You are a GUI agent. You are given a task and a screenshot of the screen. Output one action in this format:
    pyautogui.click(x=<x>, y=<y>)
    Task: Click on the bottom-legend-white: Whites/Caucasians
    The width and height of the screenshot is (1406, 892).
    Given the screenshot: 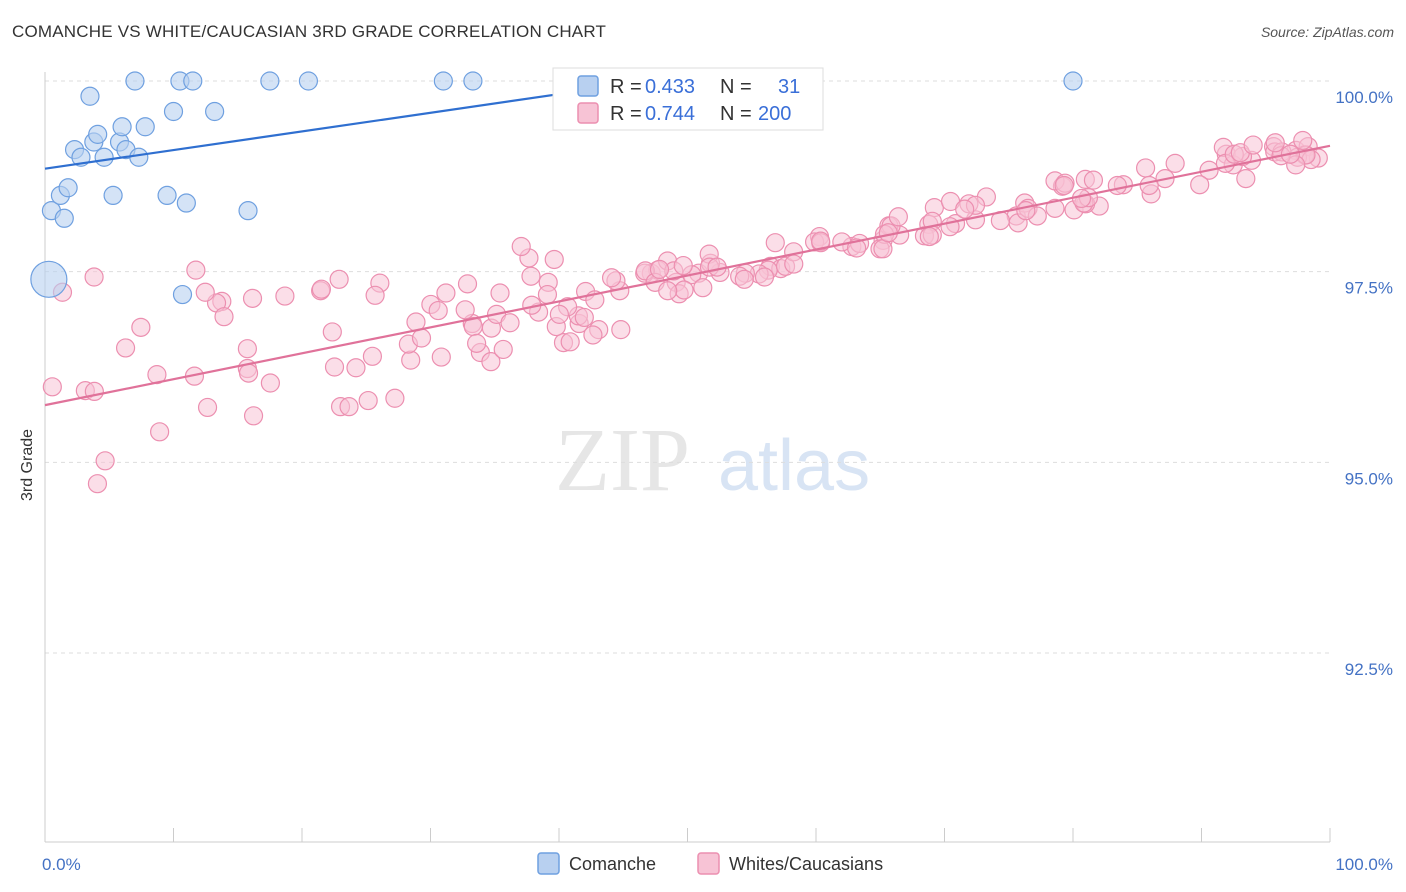 What is the action you would take?
    pyautogui.click(x=806, y=864)
    